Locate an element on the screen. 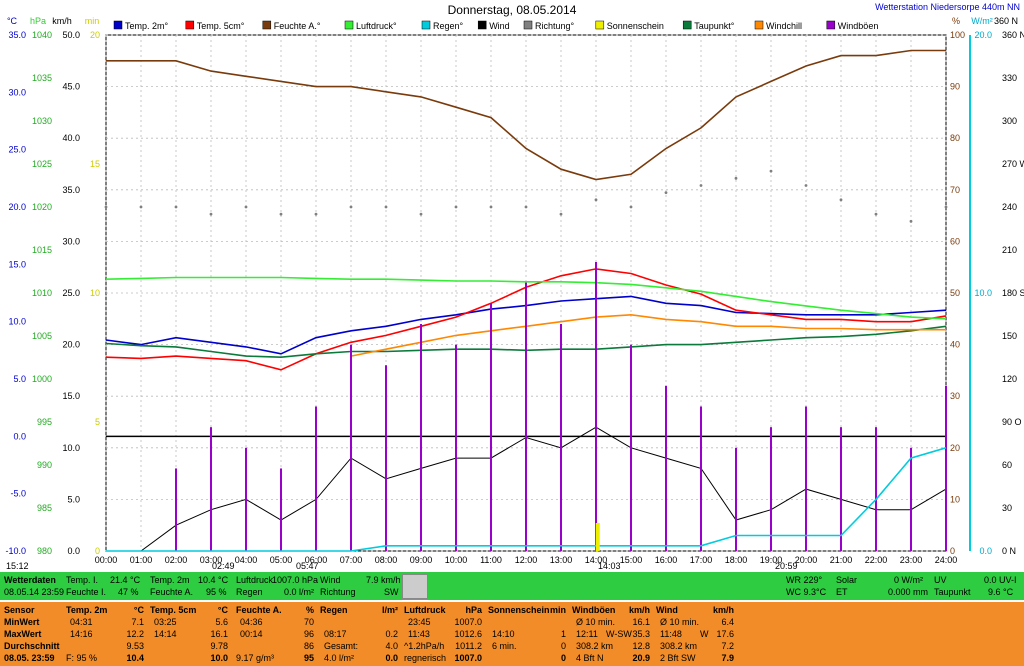  temp-tick-6: 5.0 is located at coordinates (19, 379).